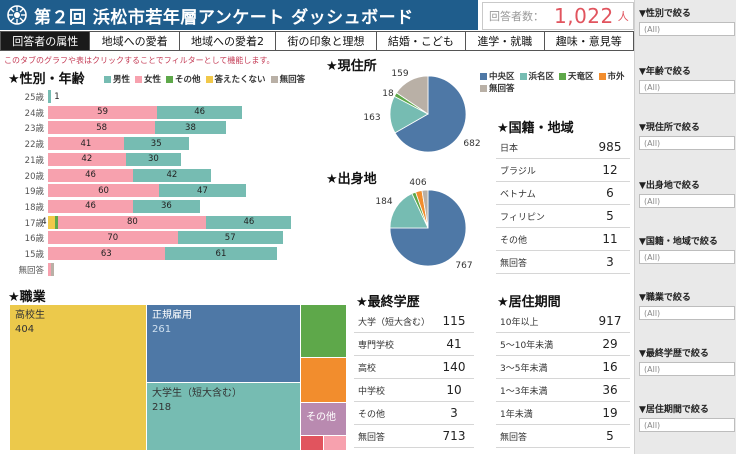 The width and height of the screenshot is (736, 454). Describe the element at coordinates (228, 41) in the screenshot. I see `tab-attachment-2: 地域への愛着2` at that location.